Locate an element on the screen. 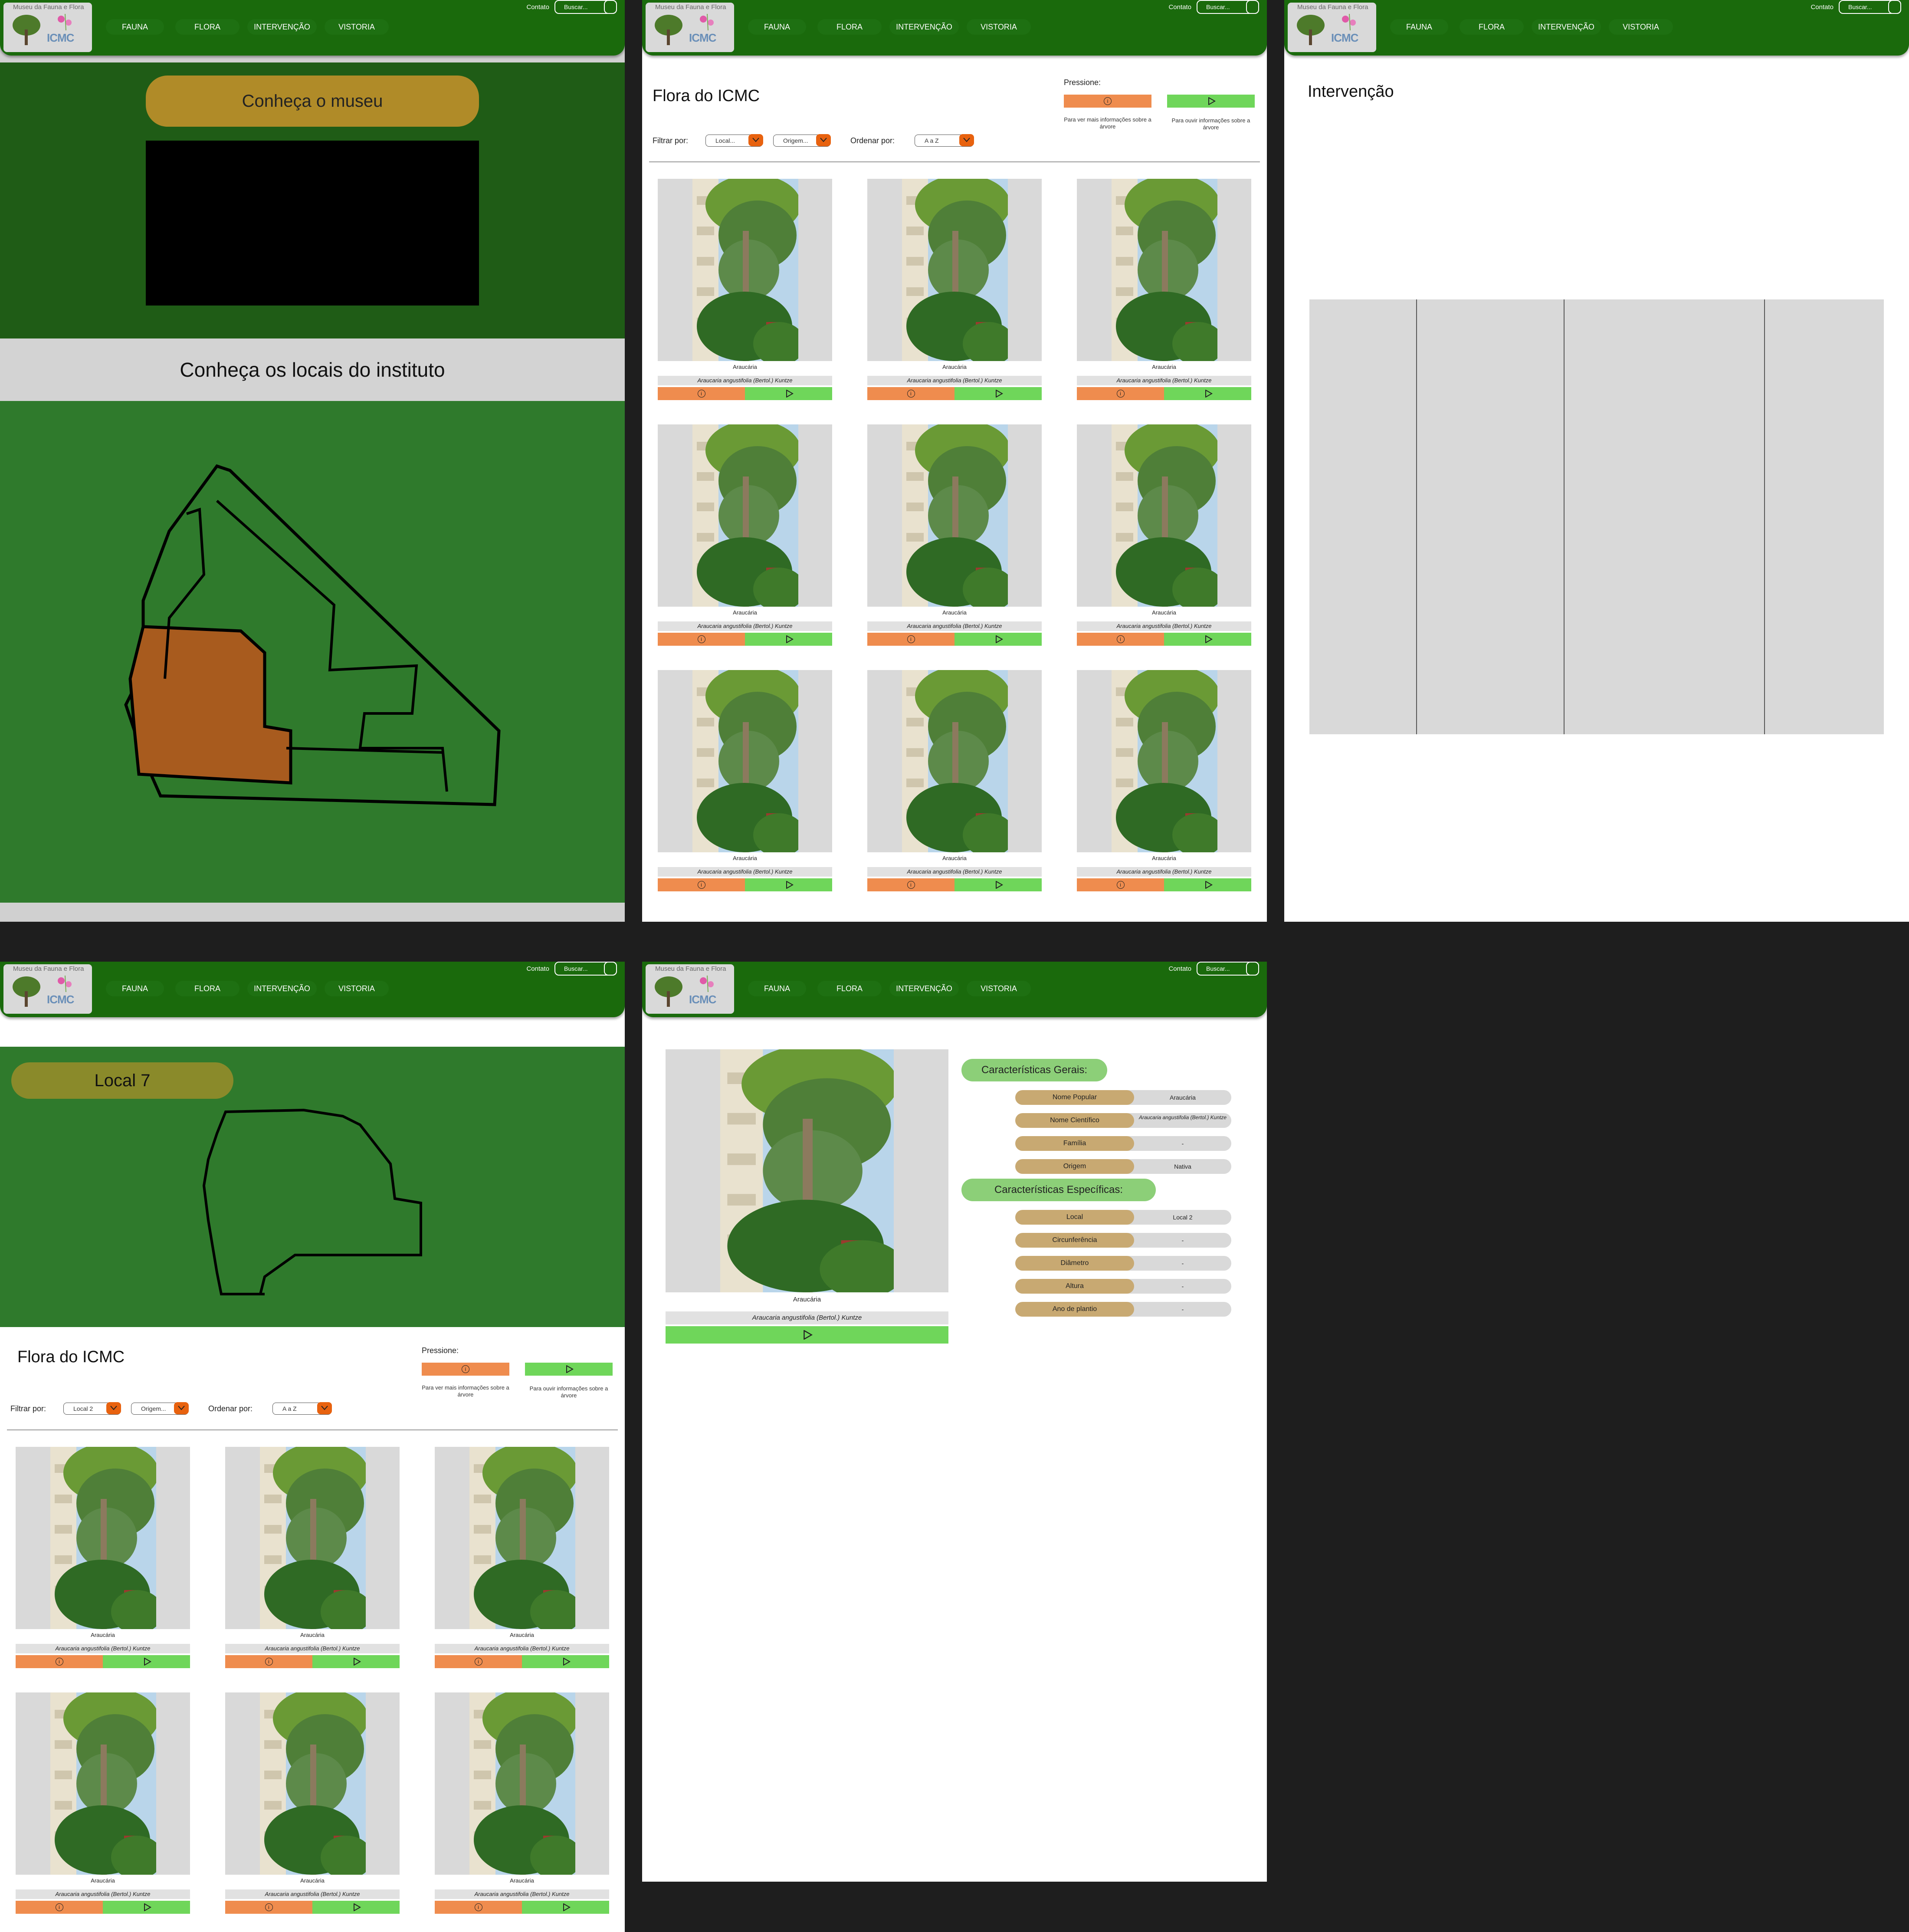 This screenshot has height=1932, width=1909. logo-tree-icon is located at coordinates (1311, 29).